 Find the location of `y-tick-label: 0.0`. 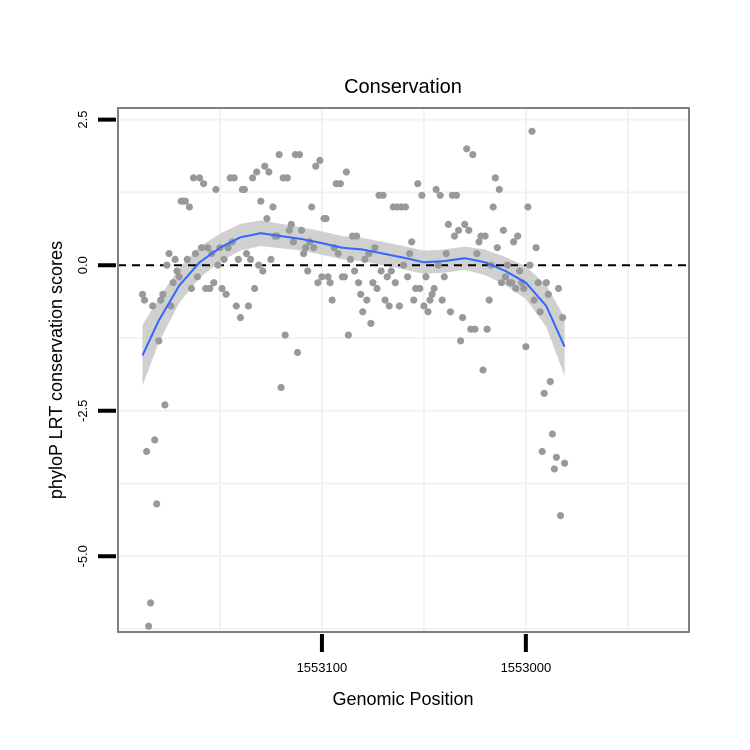

y-tick-label: 0.0 is located at coordinates (82, 265).